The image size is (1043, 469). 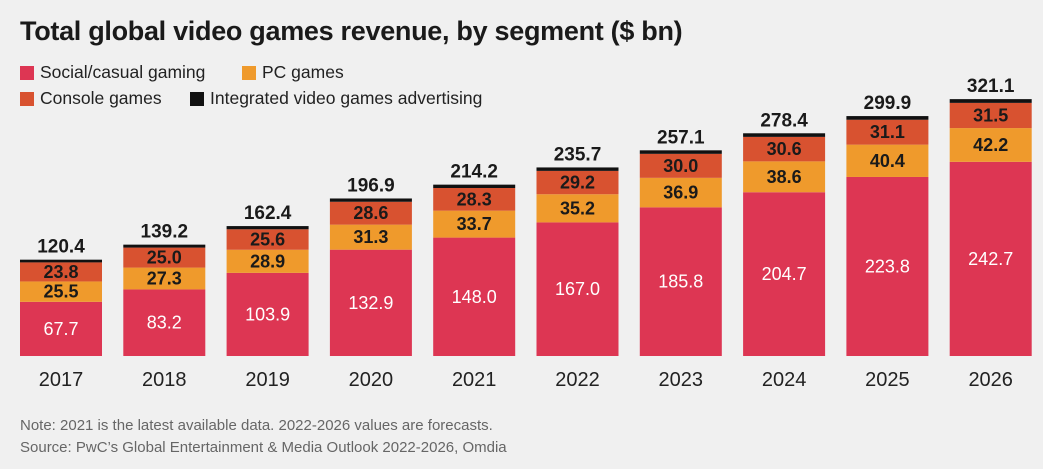 I want to click on bar-pc-2020, so click(x=370, y=237).